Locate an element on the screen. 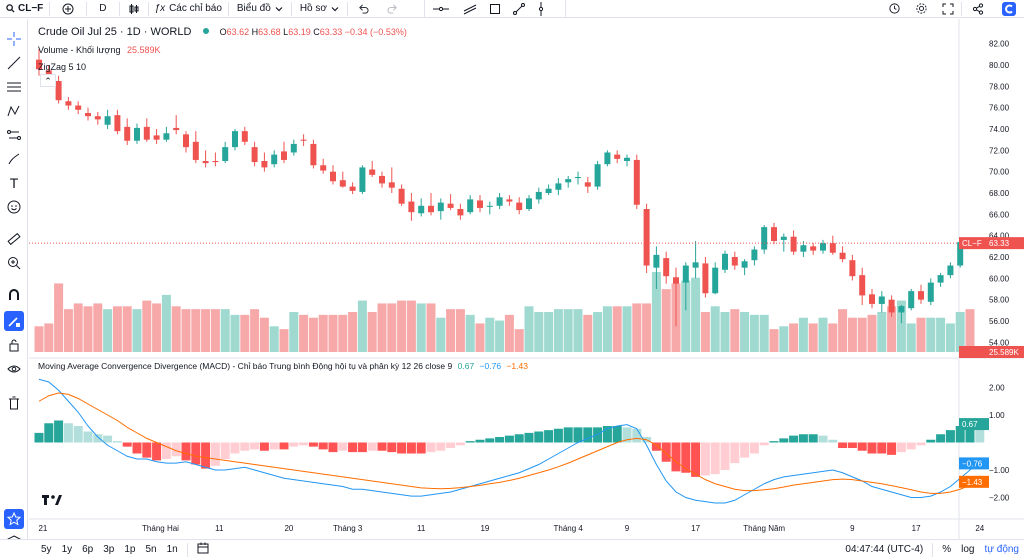  chart-title: Crude Oil Jul 25 · 1D · WORLD is located at coordinates (115, 32).